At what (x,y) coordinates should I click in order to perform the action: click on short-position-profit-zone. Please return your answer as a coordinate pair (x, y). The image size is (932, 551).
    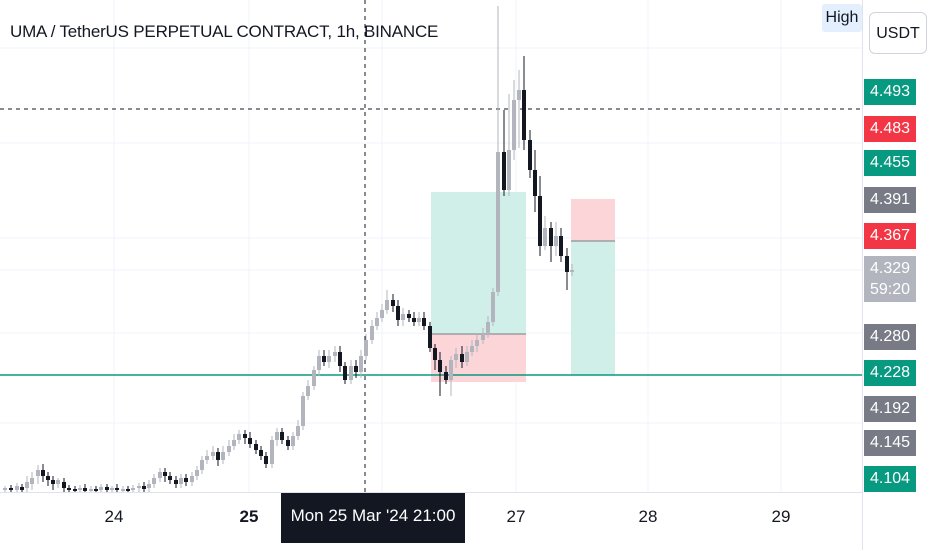
    Looking at the image, I should click on (593, 308).